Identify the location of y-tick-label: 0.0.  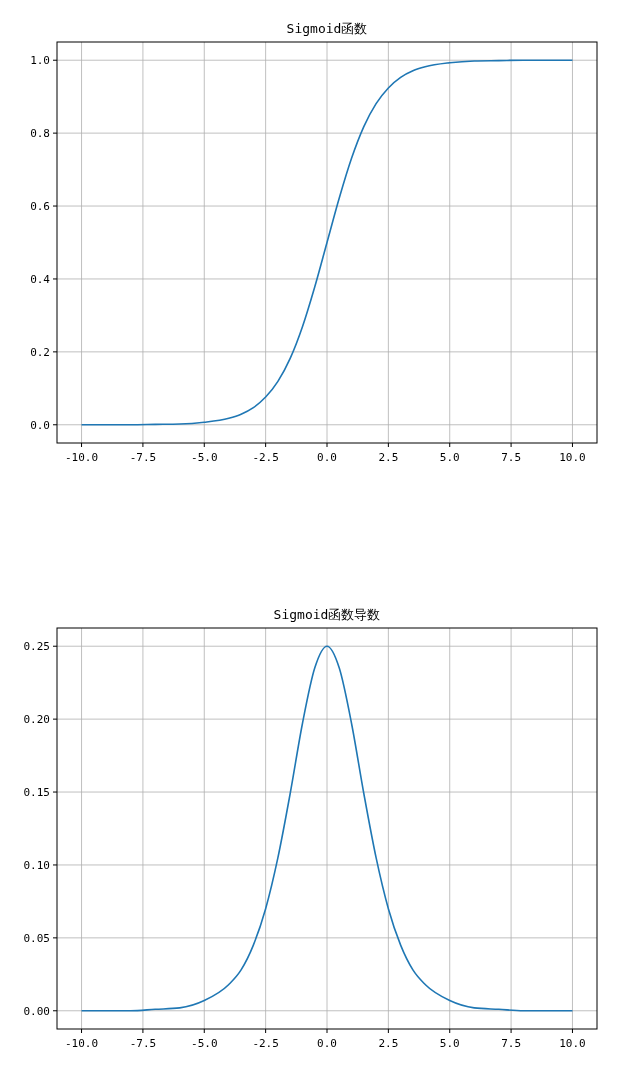
(40, 425).